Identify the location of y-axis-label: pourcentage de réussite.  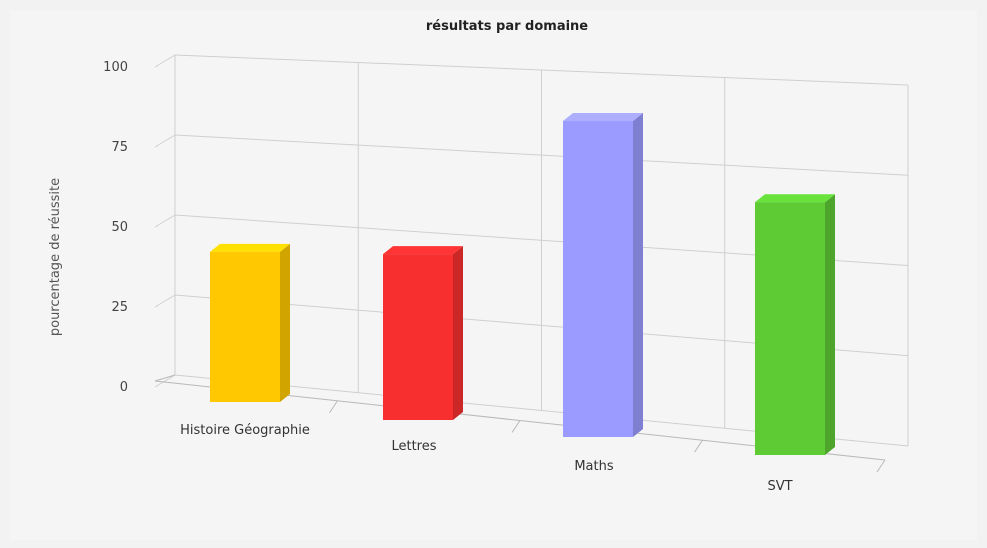
(55, 257).